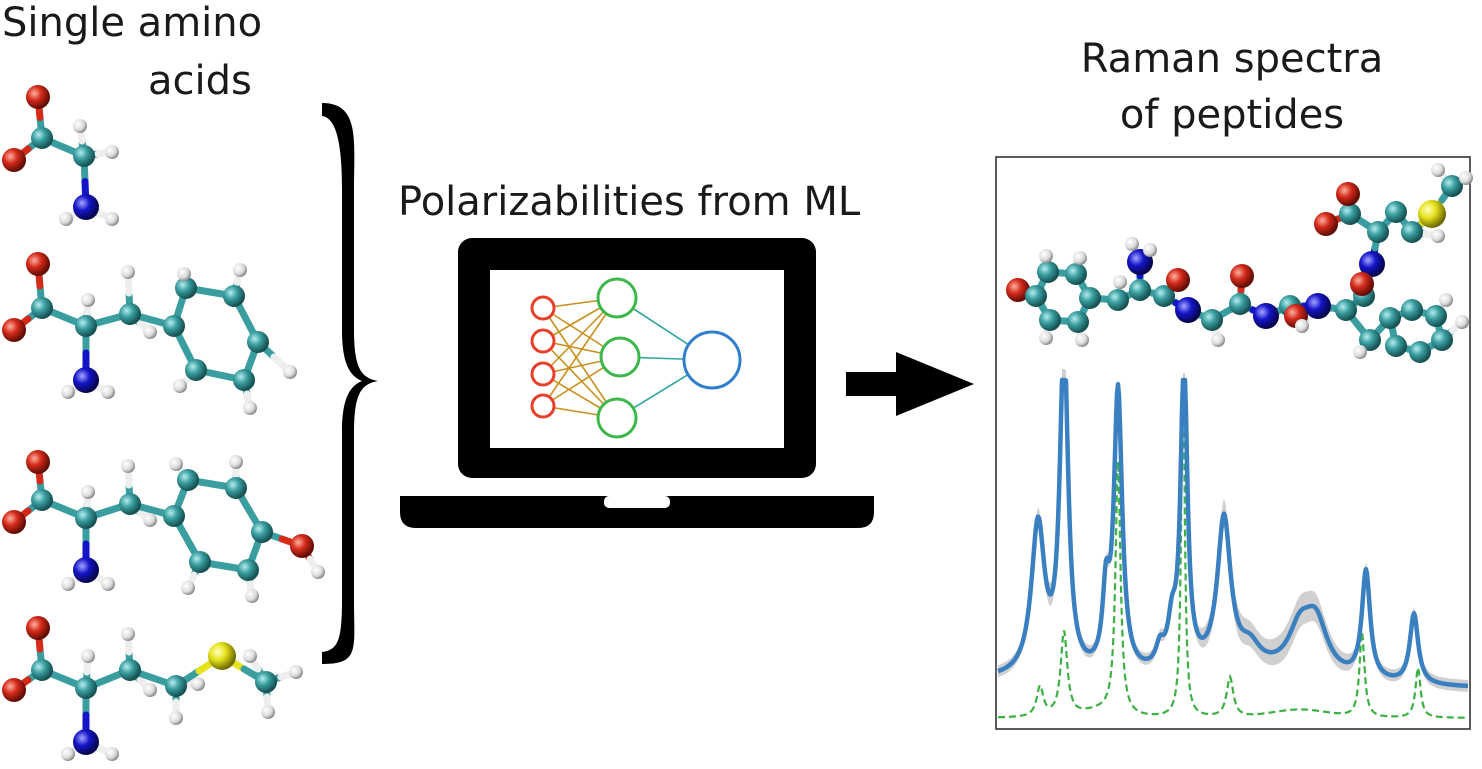 This screenshot has height=769, width=1482. I want to click on gly-atom-C, so click(84, 156).